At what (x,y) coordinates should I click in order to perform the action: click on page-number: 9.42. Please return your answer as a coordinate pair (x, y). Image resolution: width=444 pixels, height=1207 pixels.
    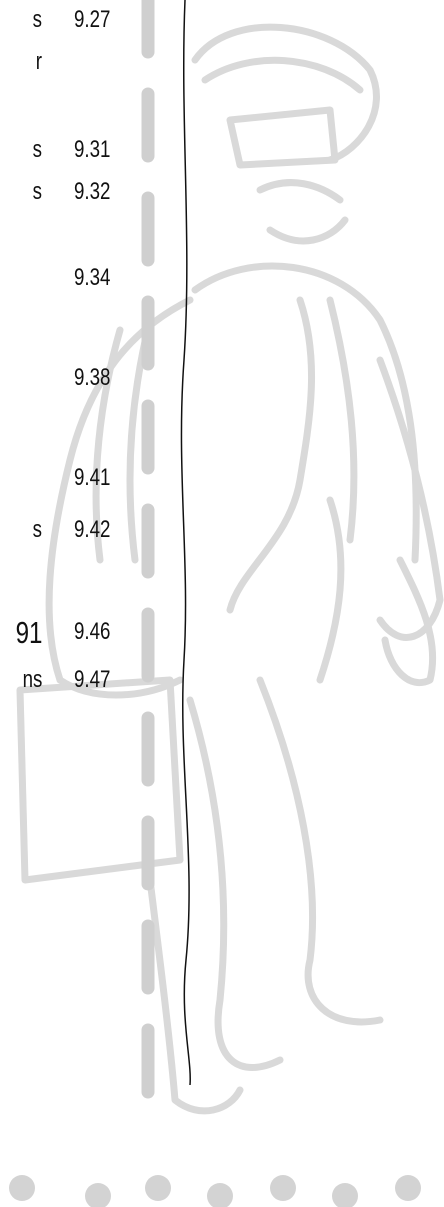
    Looking at the image, I should click on (92, 529).